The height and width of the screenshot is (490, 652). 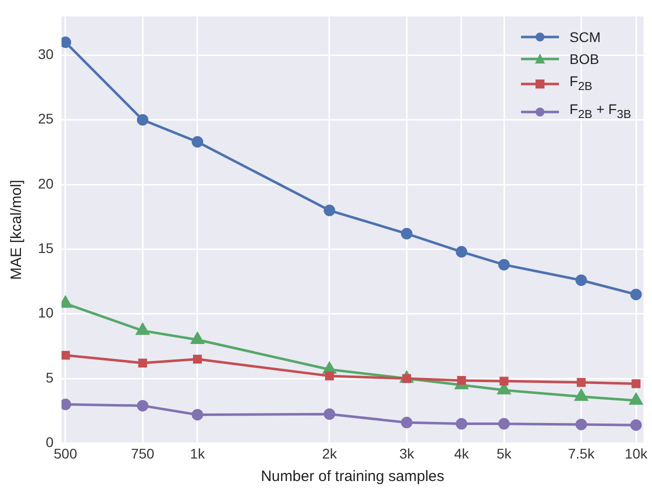 What do you see at coordinates (142, 453) in the screenshot?
I see `x-tick-label: 750` at bounding box center [142, 453].